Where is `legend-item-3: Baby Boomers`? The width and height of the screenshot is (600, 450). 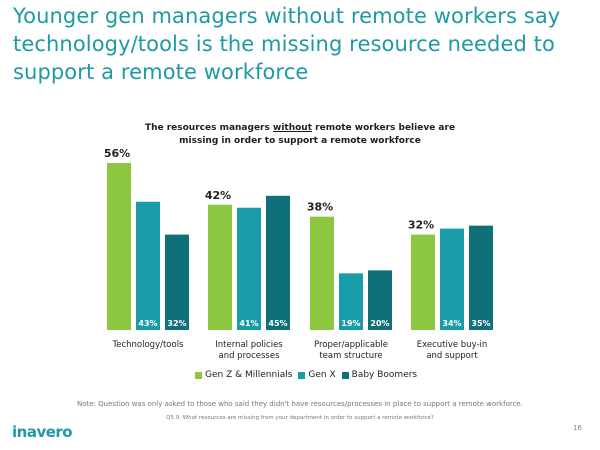 legend-item-3: Baby Boomers is located at coordinates (379, 375).